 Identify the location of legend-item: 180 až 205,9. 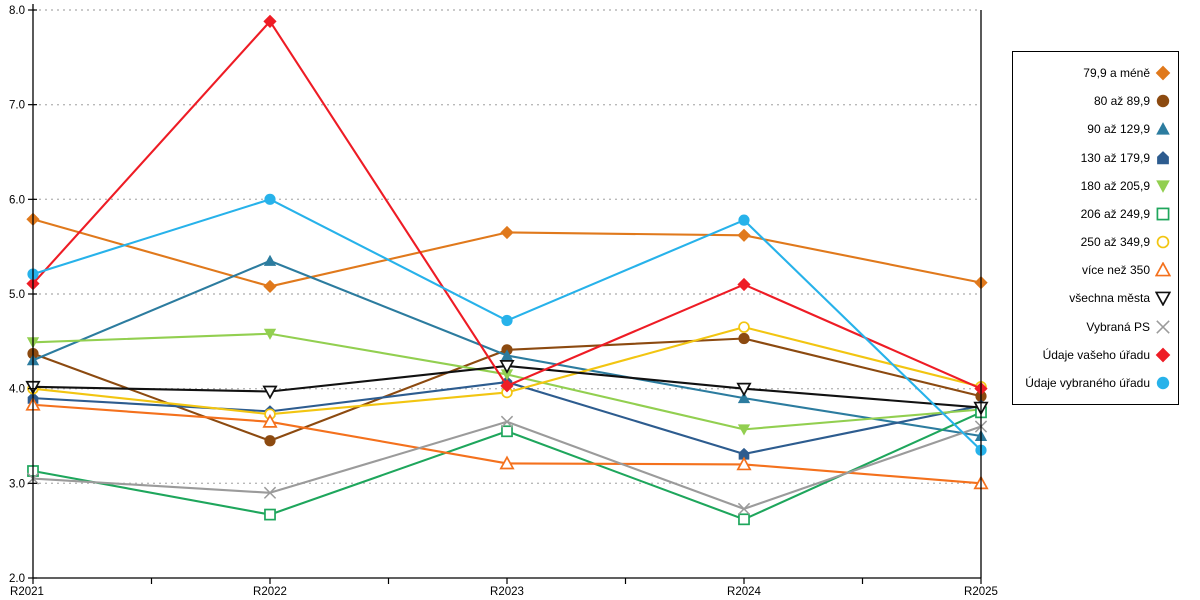
(1095, 186).